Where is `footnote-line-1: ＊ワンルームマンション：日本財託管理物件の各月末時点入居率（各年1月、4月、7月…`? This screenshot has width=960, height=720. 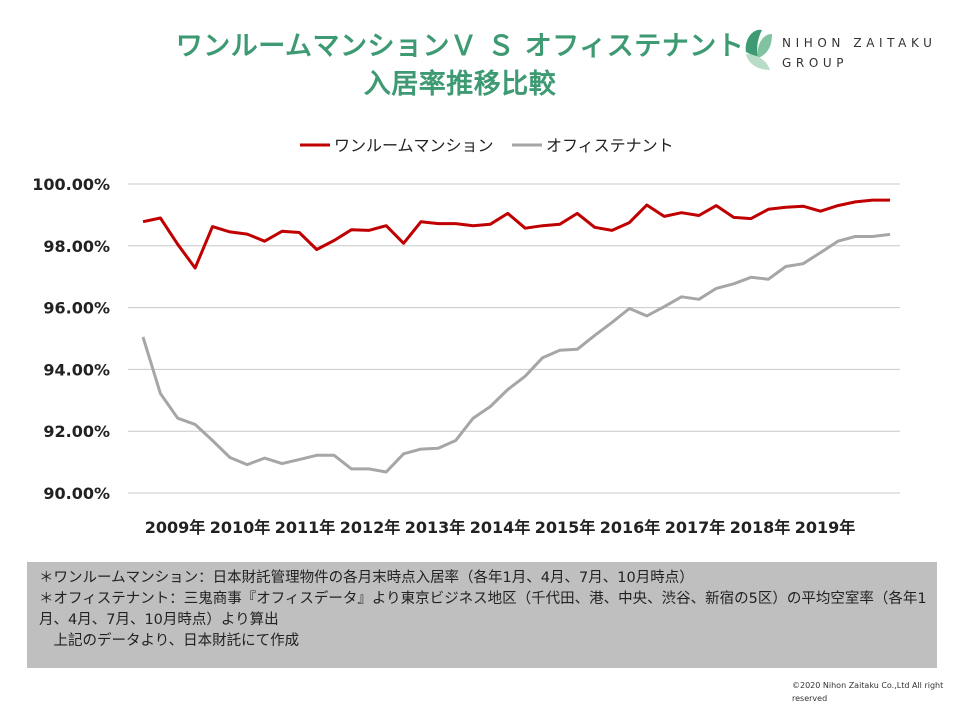 footnote-line-1: ＊ワンルームマンション：日本財託管理物件の各月末時点入居率（各年1月、4月、7月… is located at coordinates (366, 578).